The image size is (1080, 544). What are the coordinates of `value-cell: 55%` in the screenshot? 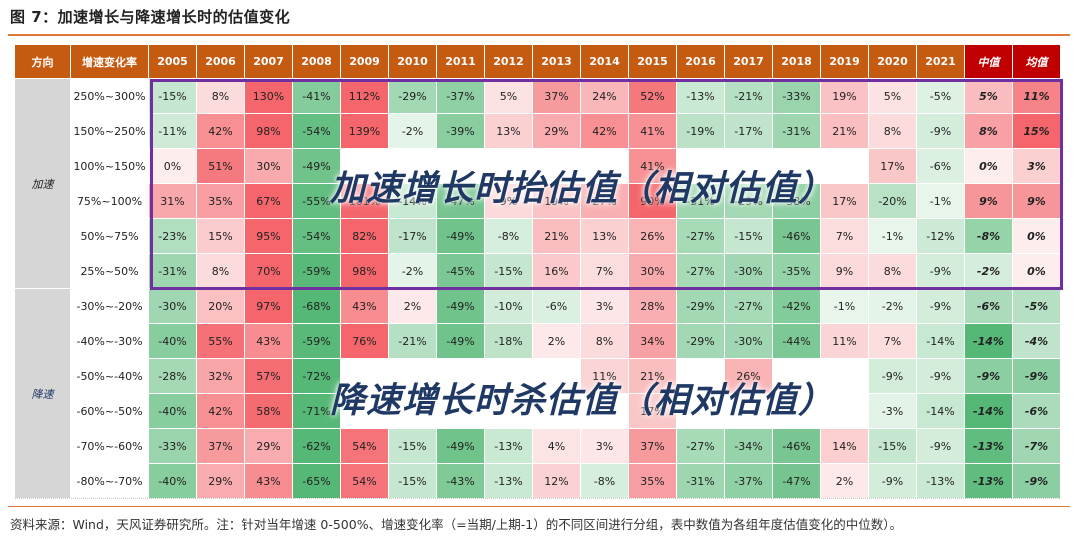 It's located at (220, 341).